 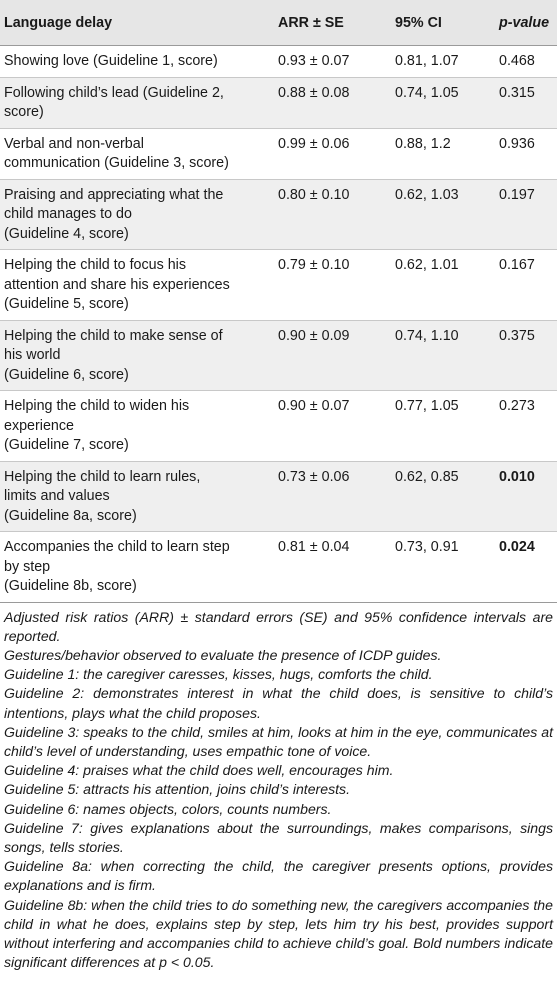 I want to click on row-label-line: attention and share his experiences, so click(x=117, y=284).